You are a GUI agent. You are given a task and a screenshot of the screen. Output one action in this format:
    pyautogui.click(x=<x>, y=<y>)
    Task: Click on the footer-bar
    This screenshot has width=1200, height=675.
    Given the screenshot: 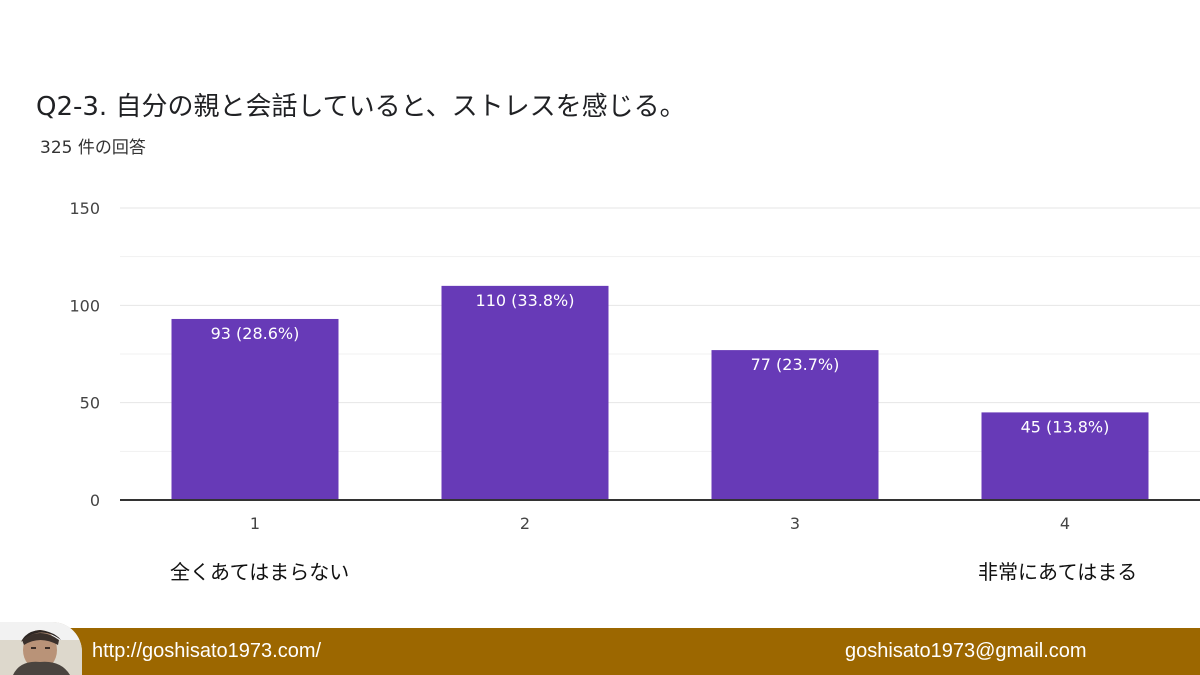 What is the action you would take?
    pyautogui.click(x=600, y=651)
    